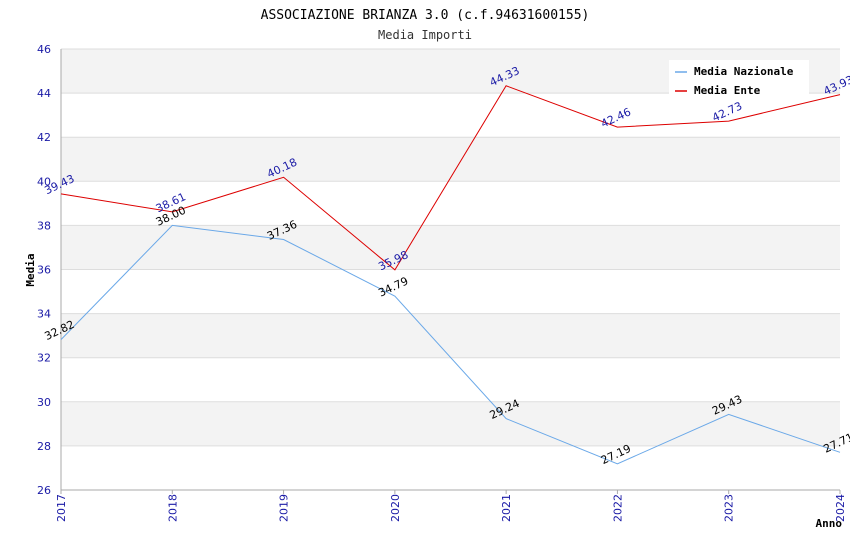  Describe the element at coordinates (425, 35) in the screenshot. I see `chart-subtitle: Media Importi` at that location.